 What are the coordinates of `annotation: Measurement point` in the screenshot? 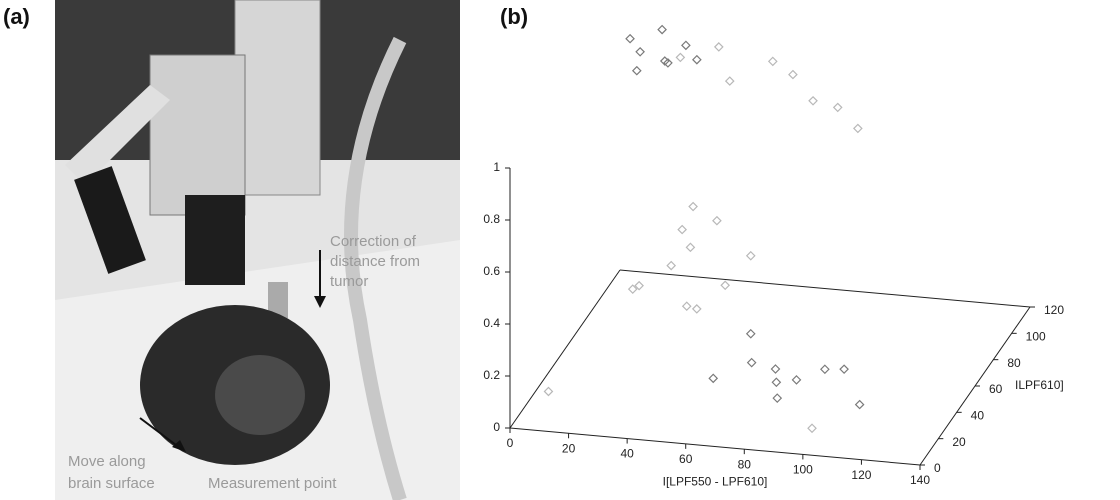 It's located at (272, 483).